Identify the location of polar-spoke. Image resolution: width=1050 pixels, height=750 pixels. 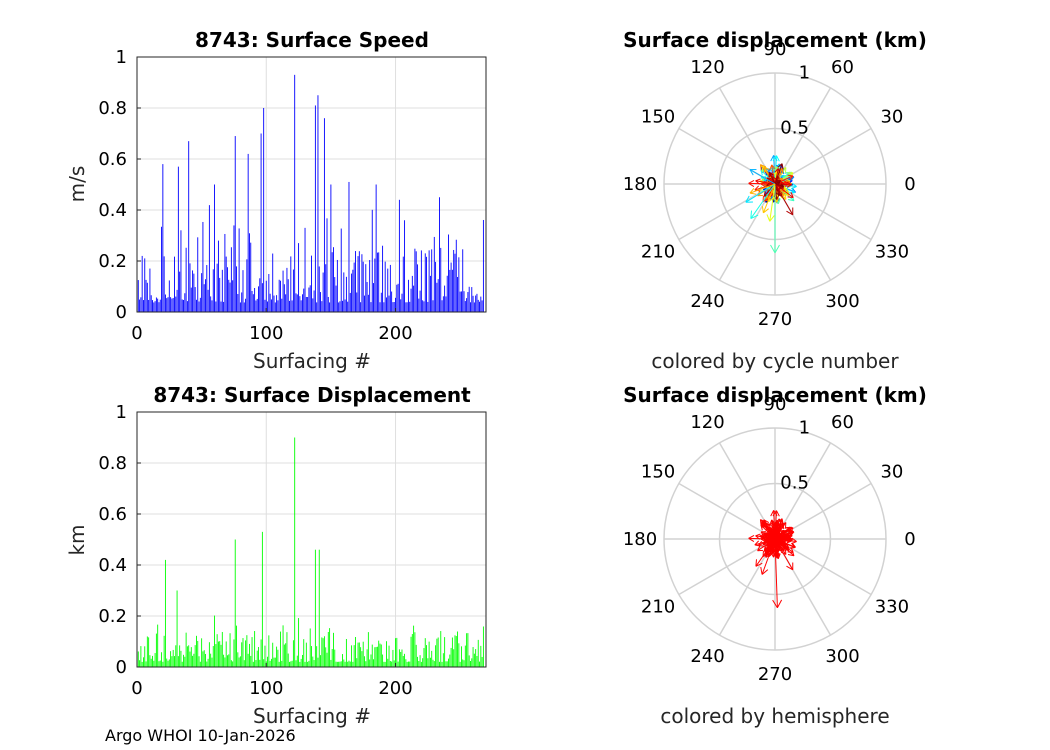
(823, 156).